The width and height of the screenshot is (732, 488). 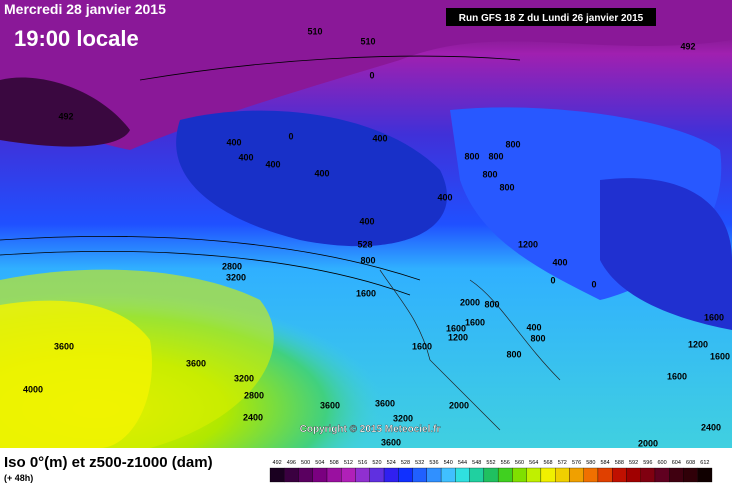 What do you see at coordinates (334, 463) in the screenshot?
I see `legend-label: 508` at bounding box center [334, 463].